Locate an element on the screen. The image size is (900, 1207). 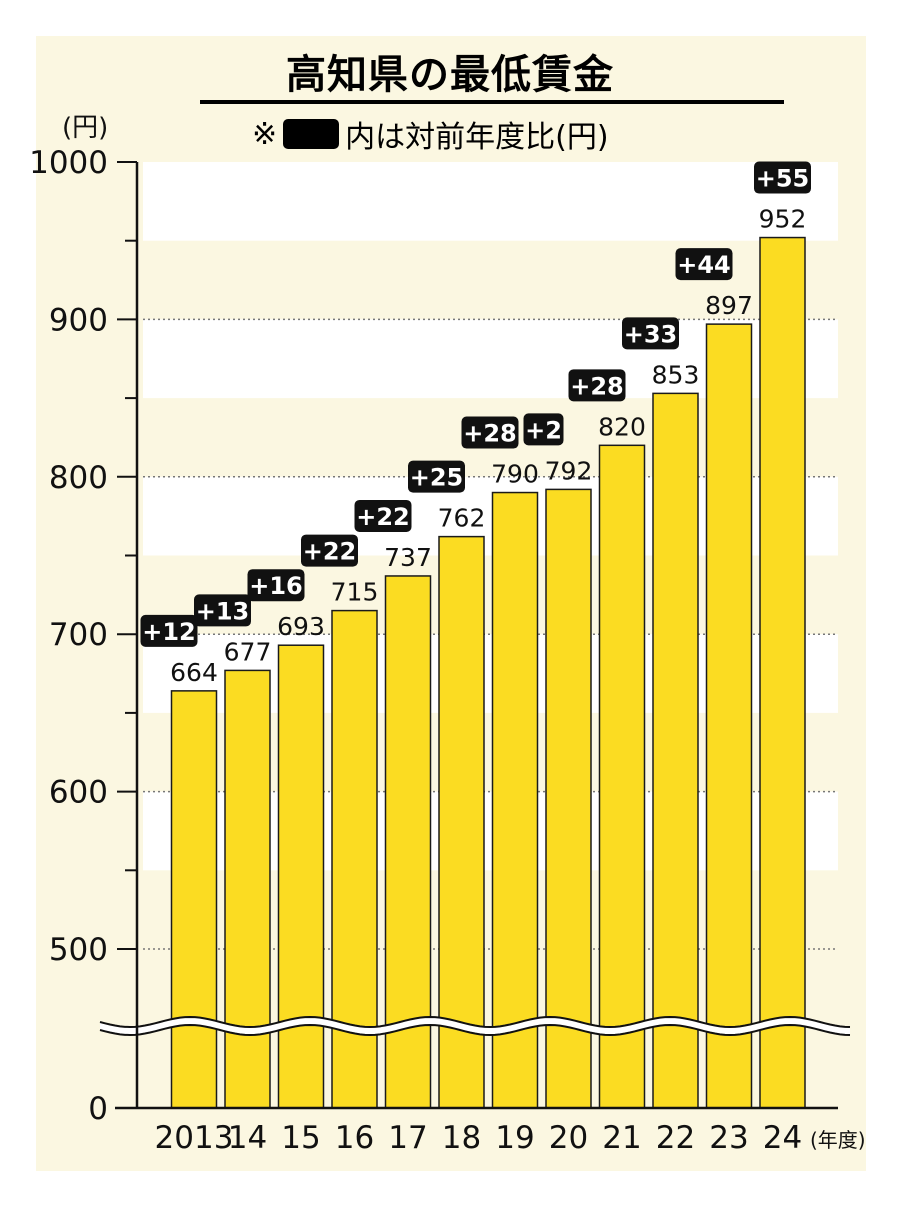
value-label: 664 is located at coordinates (194, 672).